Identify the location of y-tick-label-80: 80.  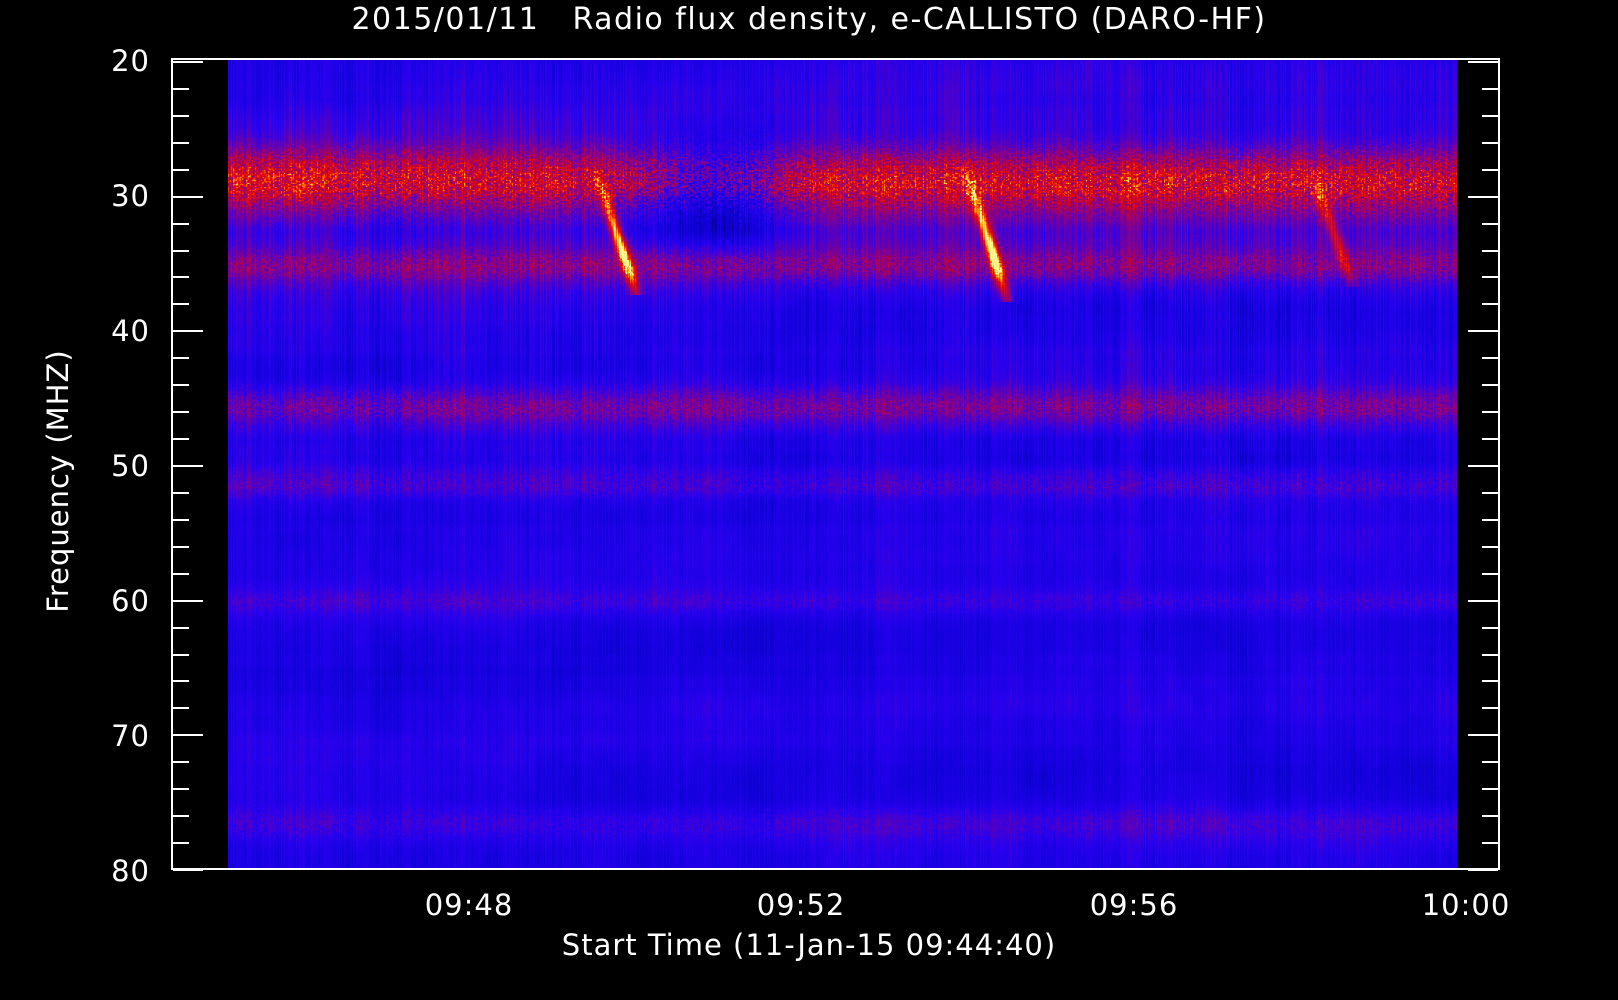
(130, 871).